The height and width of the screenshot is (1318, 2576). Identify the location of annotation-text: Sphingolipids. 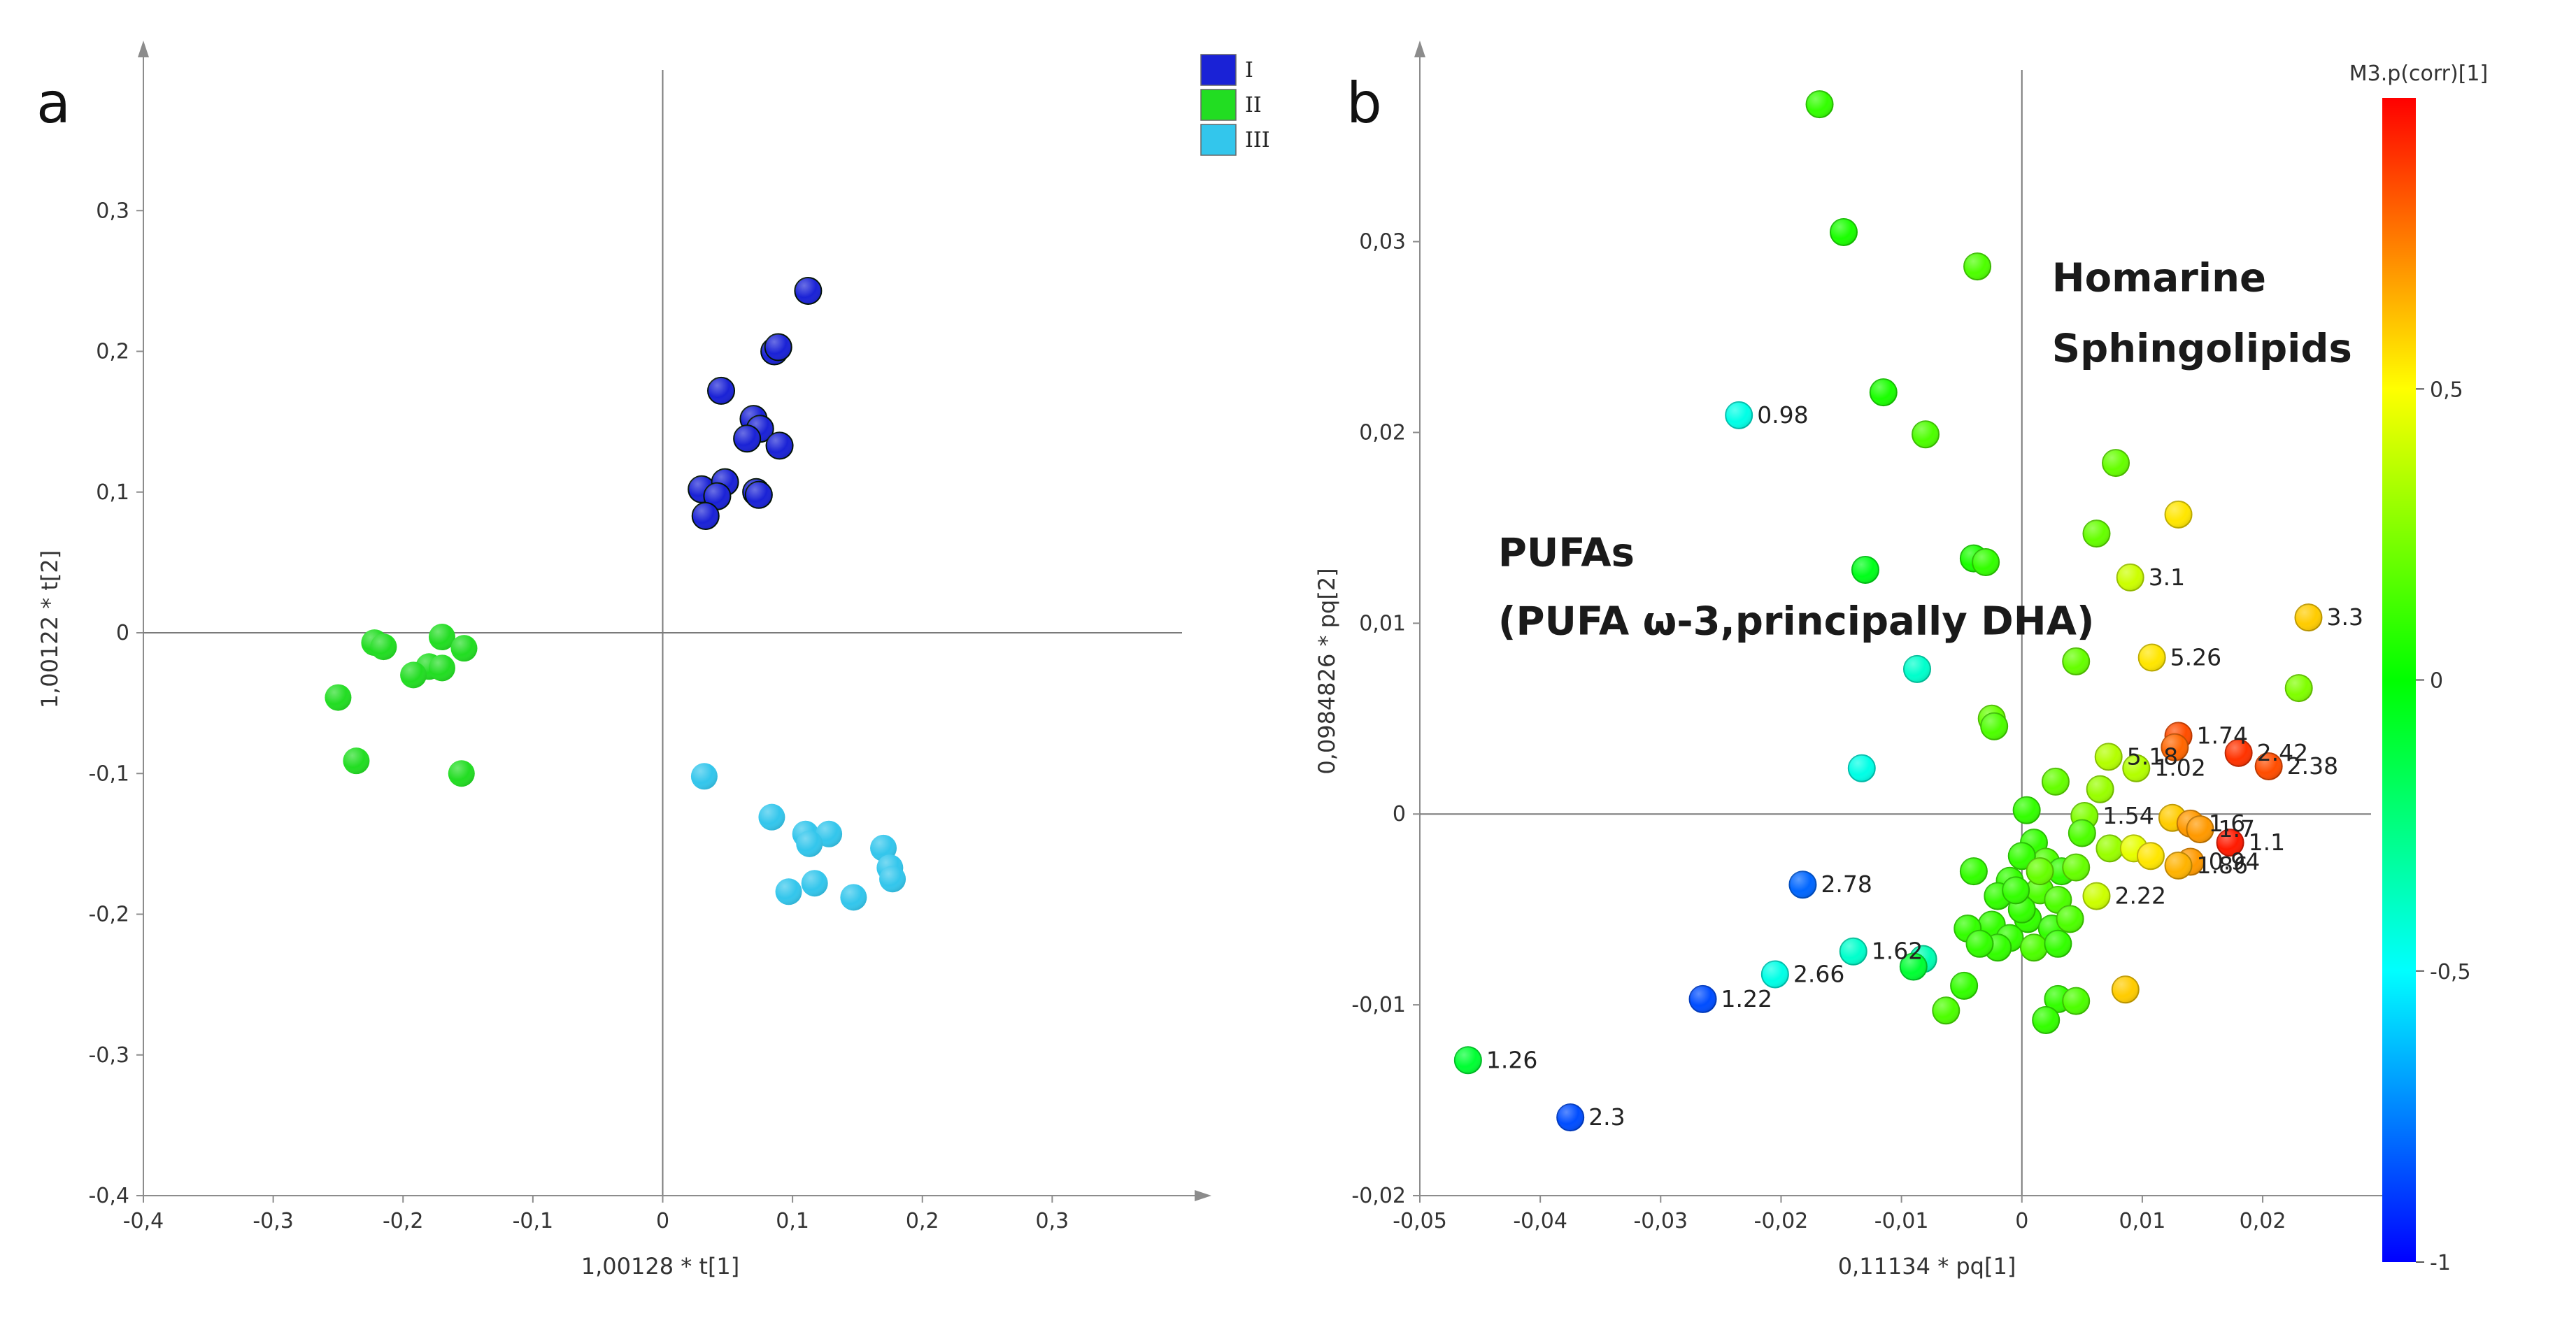
(2202, 350).